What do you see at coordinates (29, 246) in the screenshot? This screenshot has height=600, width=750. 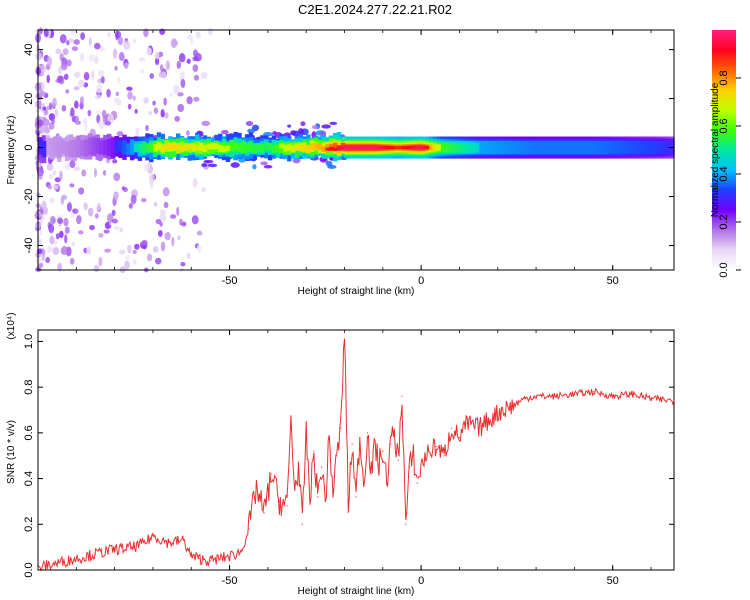 I see `spectrogram-y-tick-label: -40` at bounding box center [29, 246].